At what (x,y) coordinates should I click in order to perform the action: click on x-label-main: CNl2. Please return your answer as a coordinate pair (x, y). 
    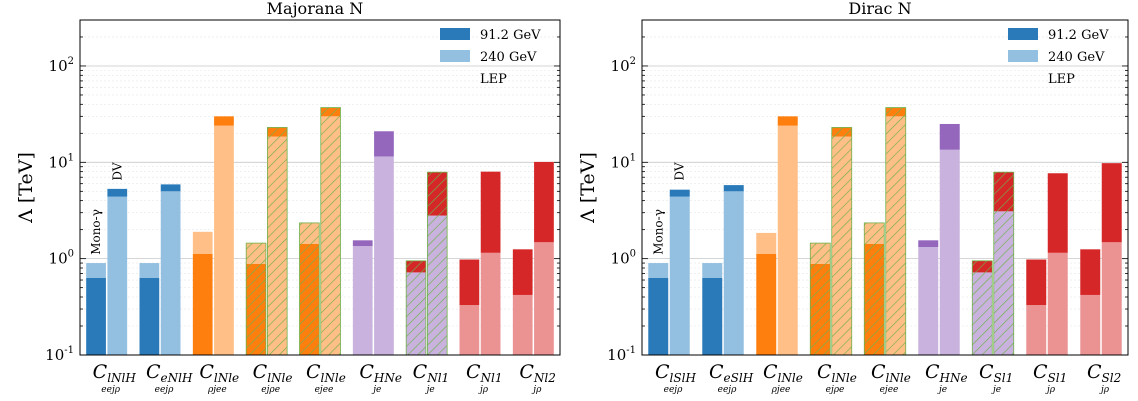
    Looking at the image, I should click on (537, 373).